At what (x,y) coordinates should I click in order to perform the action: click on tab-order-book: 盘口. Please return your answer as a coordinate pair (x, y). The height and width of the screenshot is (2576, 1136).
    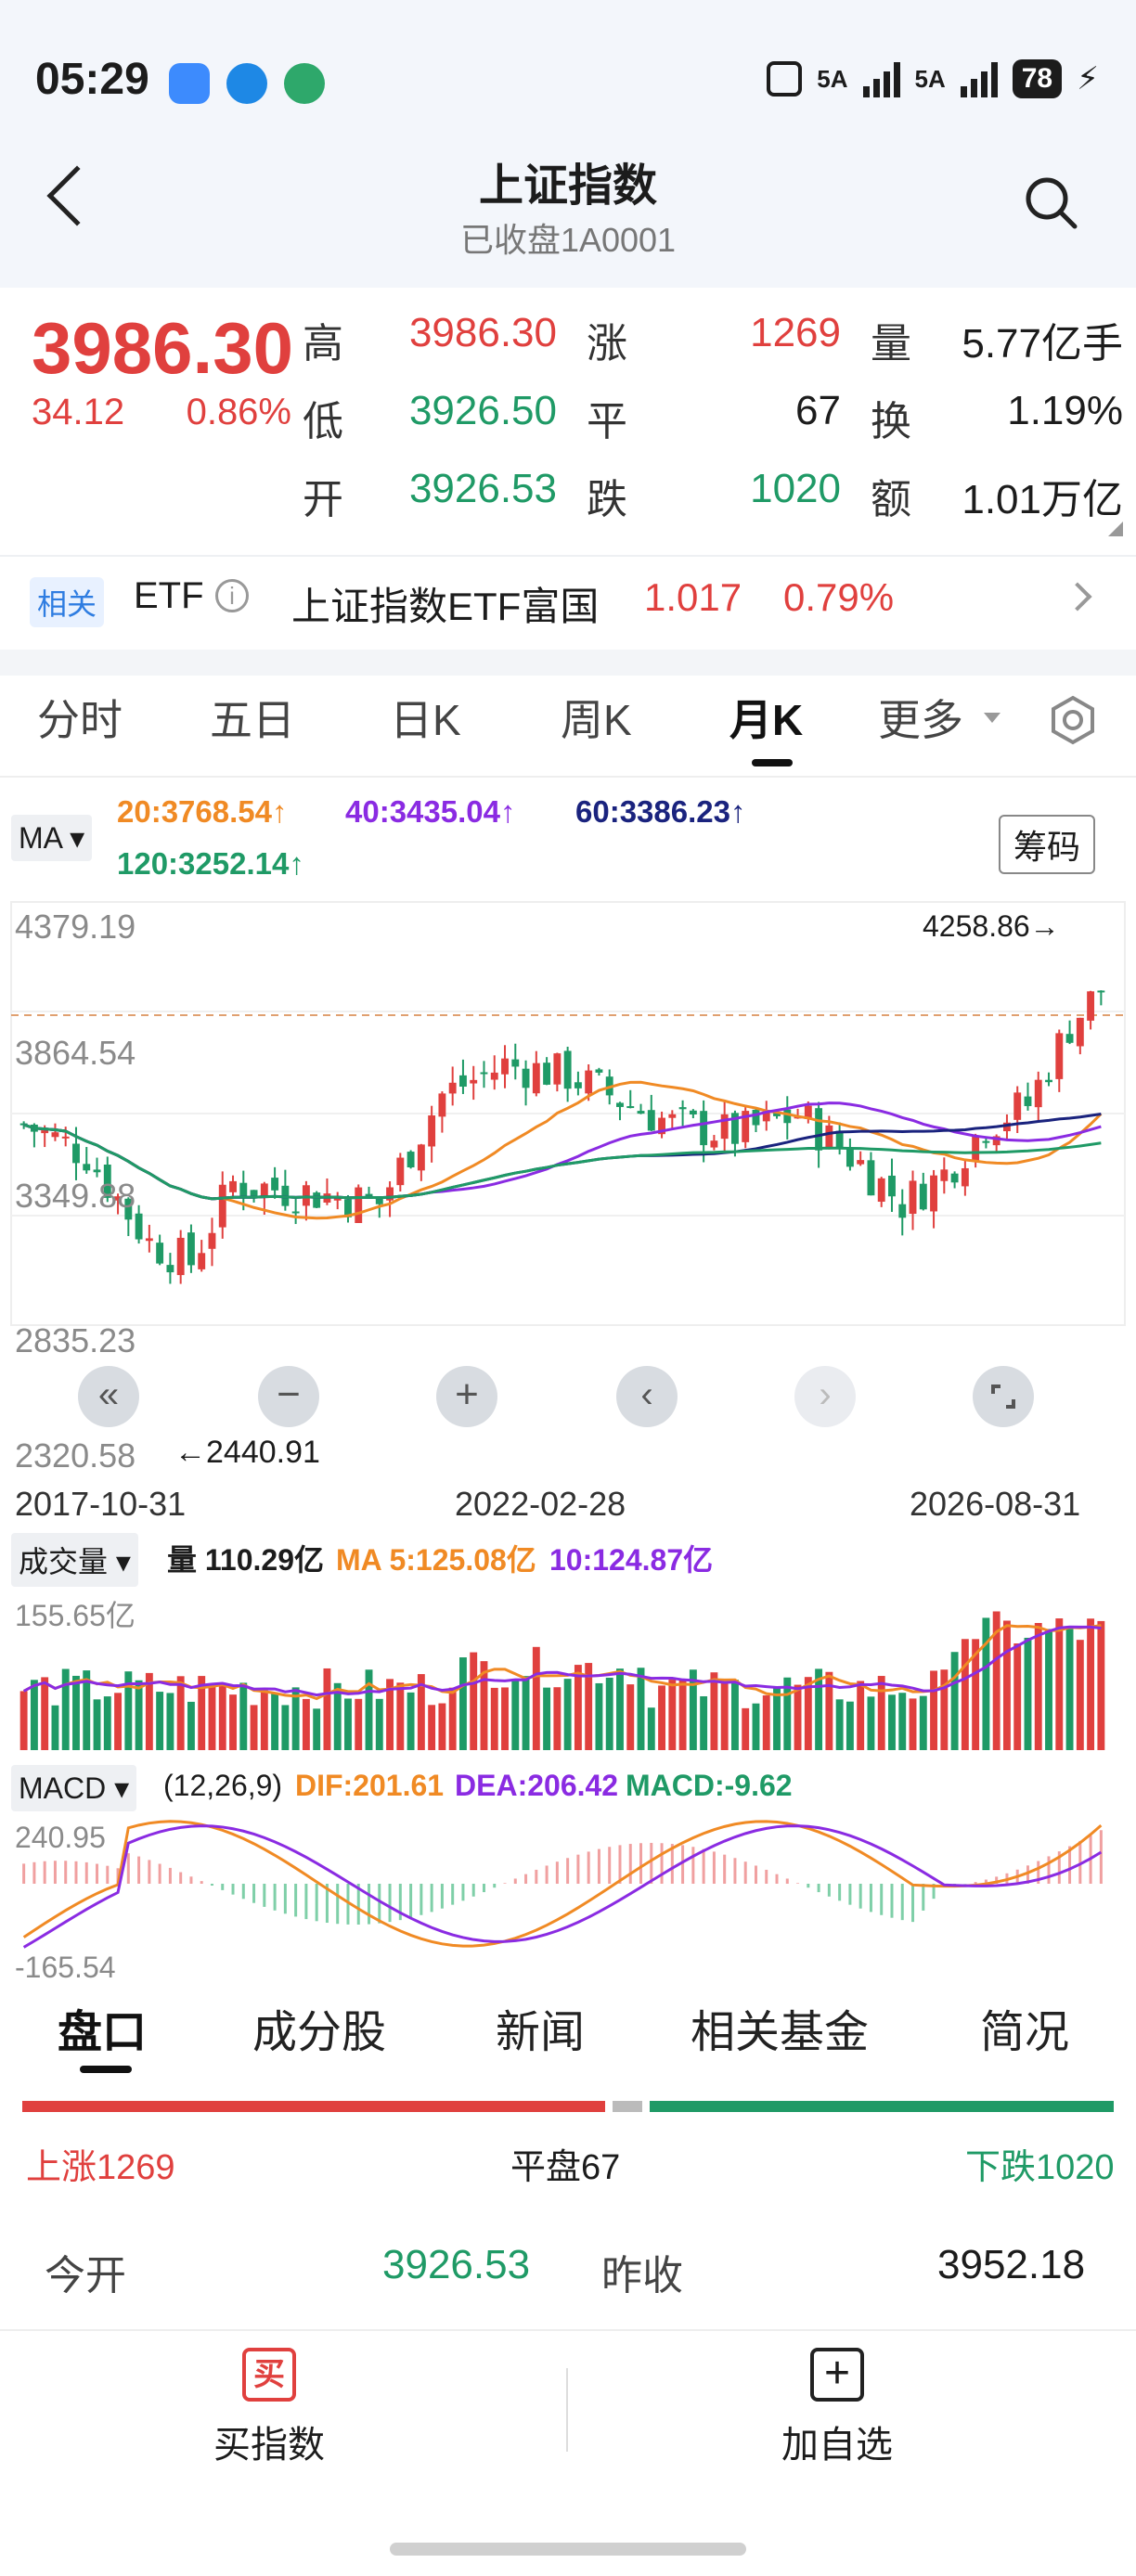
    Looking at the image, I should click on (103, 2032).